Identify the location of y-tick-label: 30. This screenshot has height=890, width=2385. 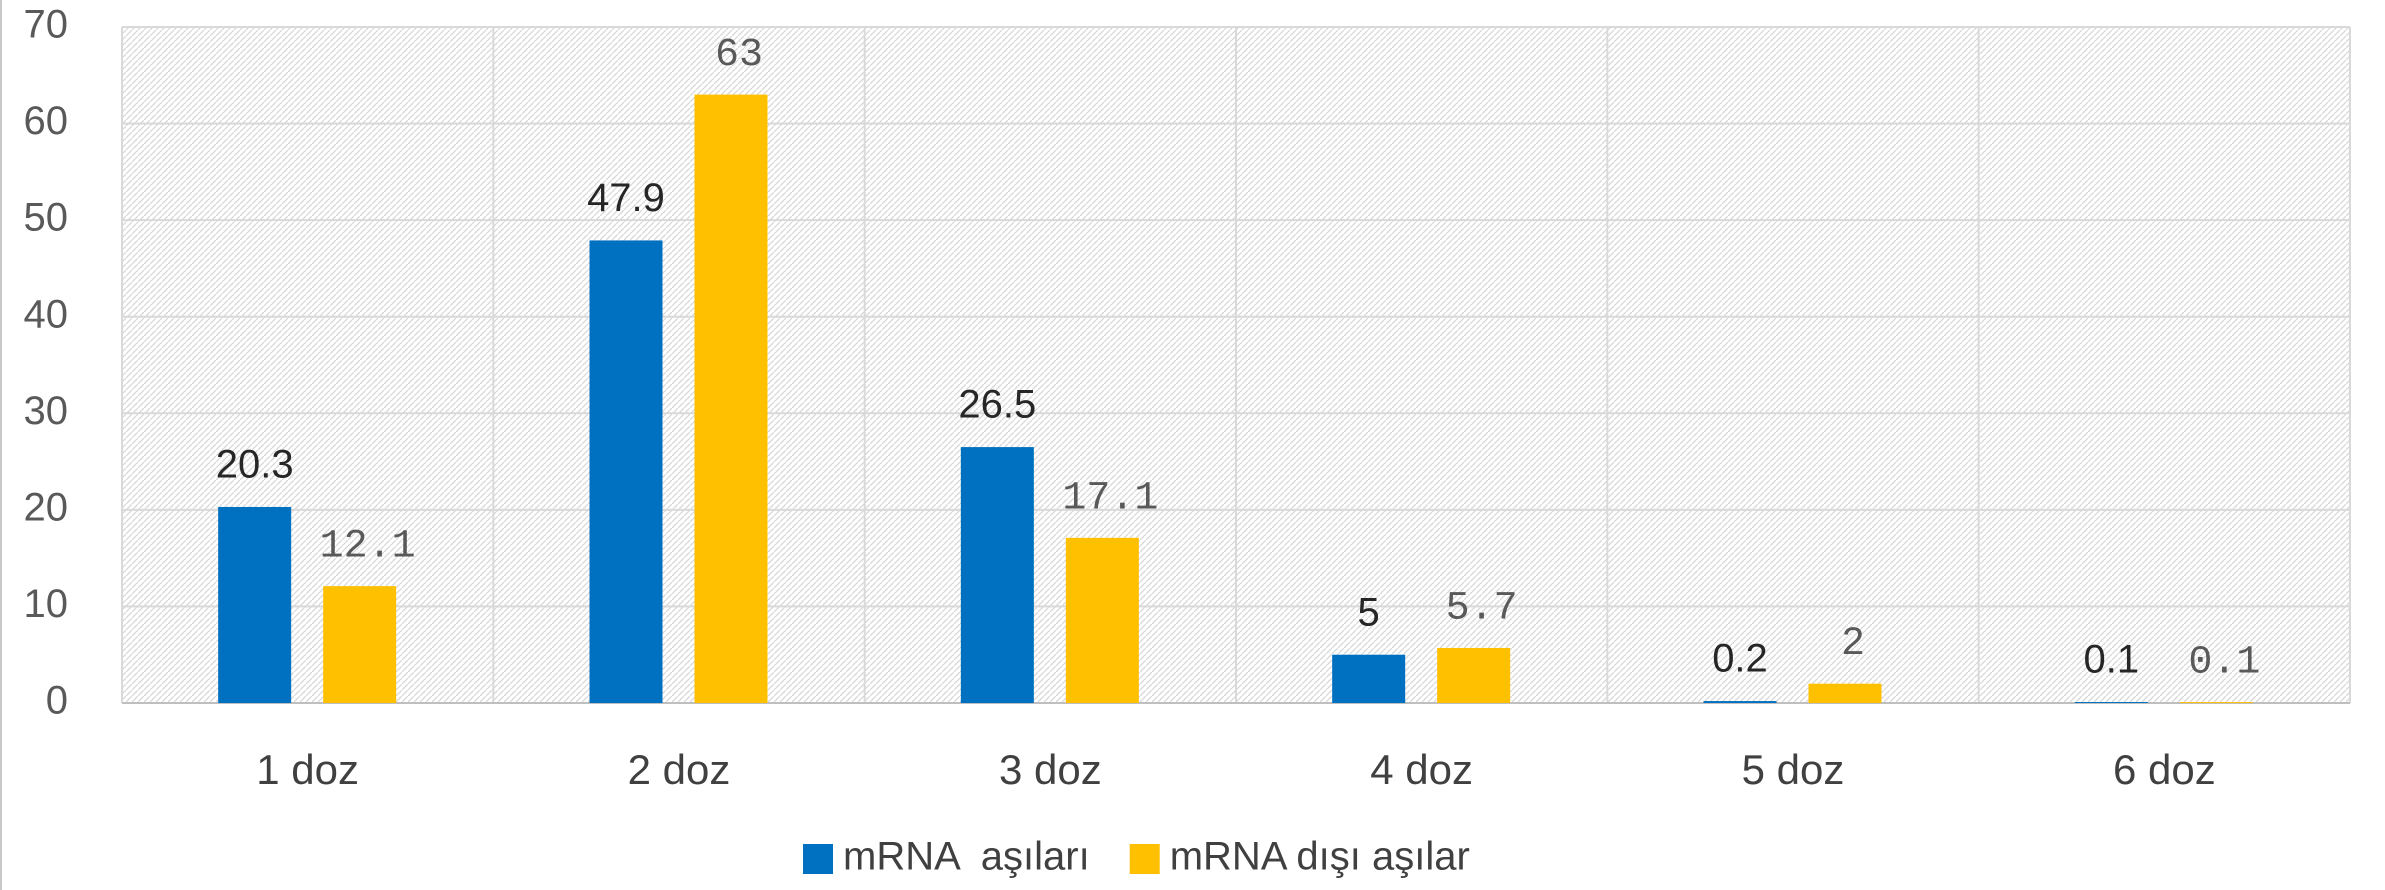
(46, 411).